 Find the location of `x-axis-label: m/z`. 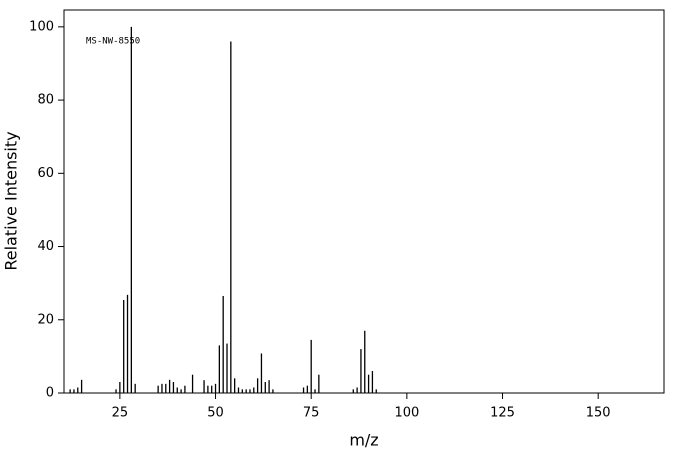

x-axis-label: m/z is located at coordinates (363, 440).